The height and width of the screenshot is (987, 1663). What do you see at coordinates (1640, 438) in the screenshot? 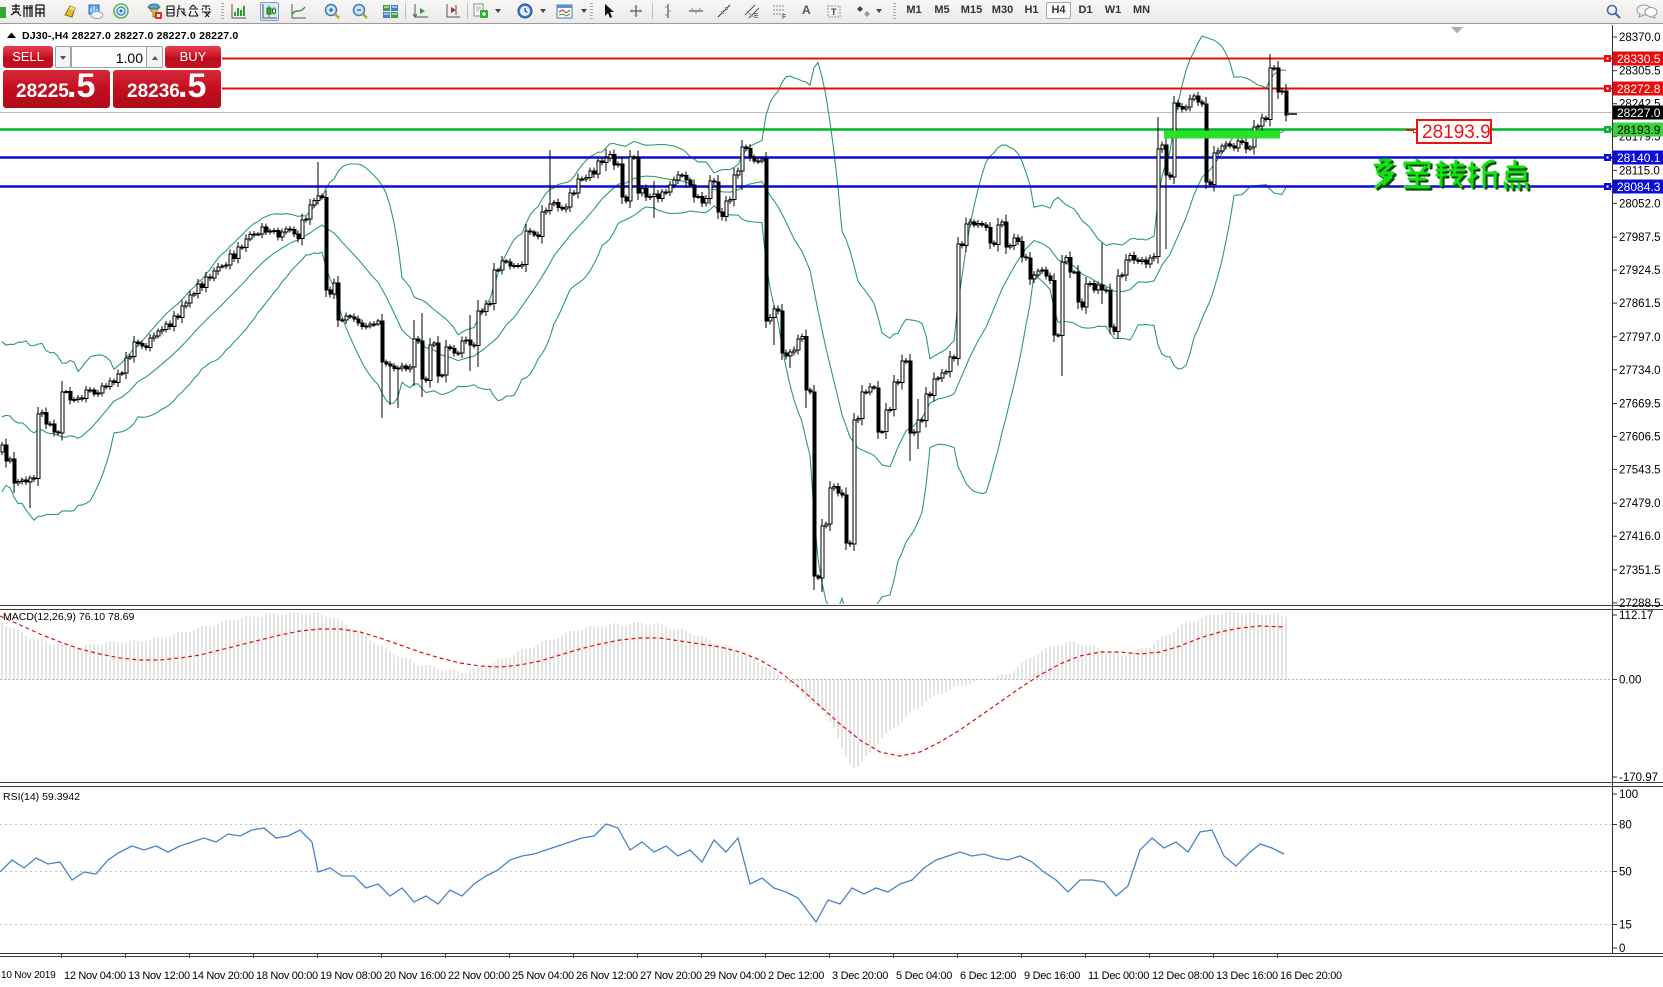
I see `svg-text: 27606.5` at bounding box center [1640, 438].